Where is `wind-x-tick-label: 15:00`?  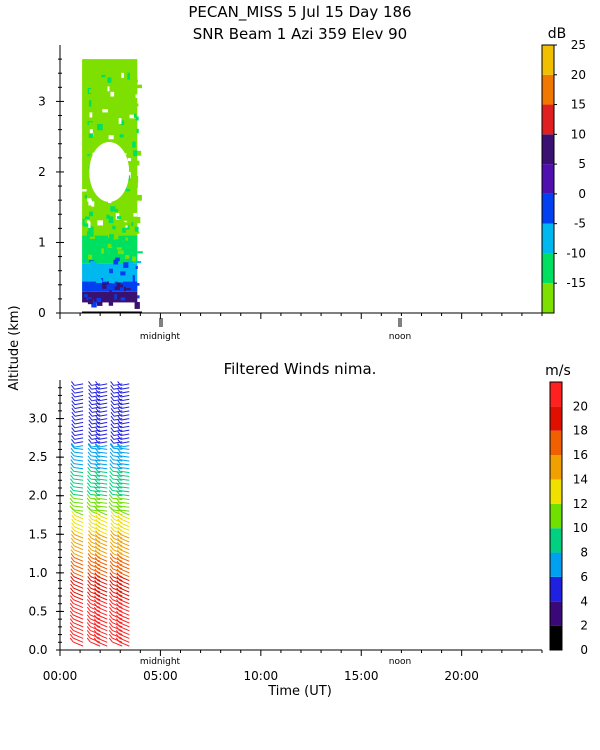 wind-x-tick-label: 15:00 is located at coordinates (361, 676).